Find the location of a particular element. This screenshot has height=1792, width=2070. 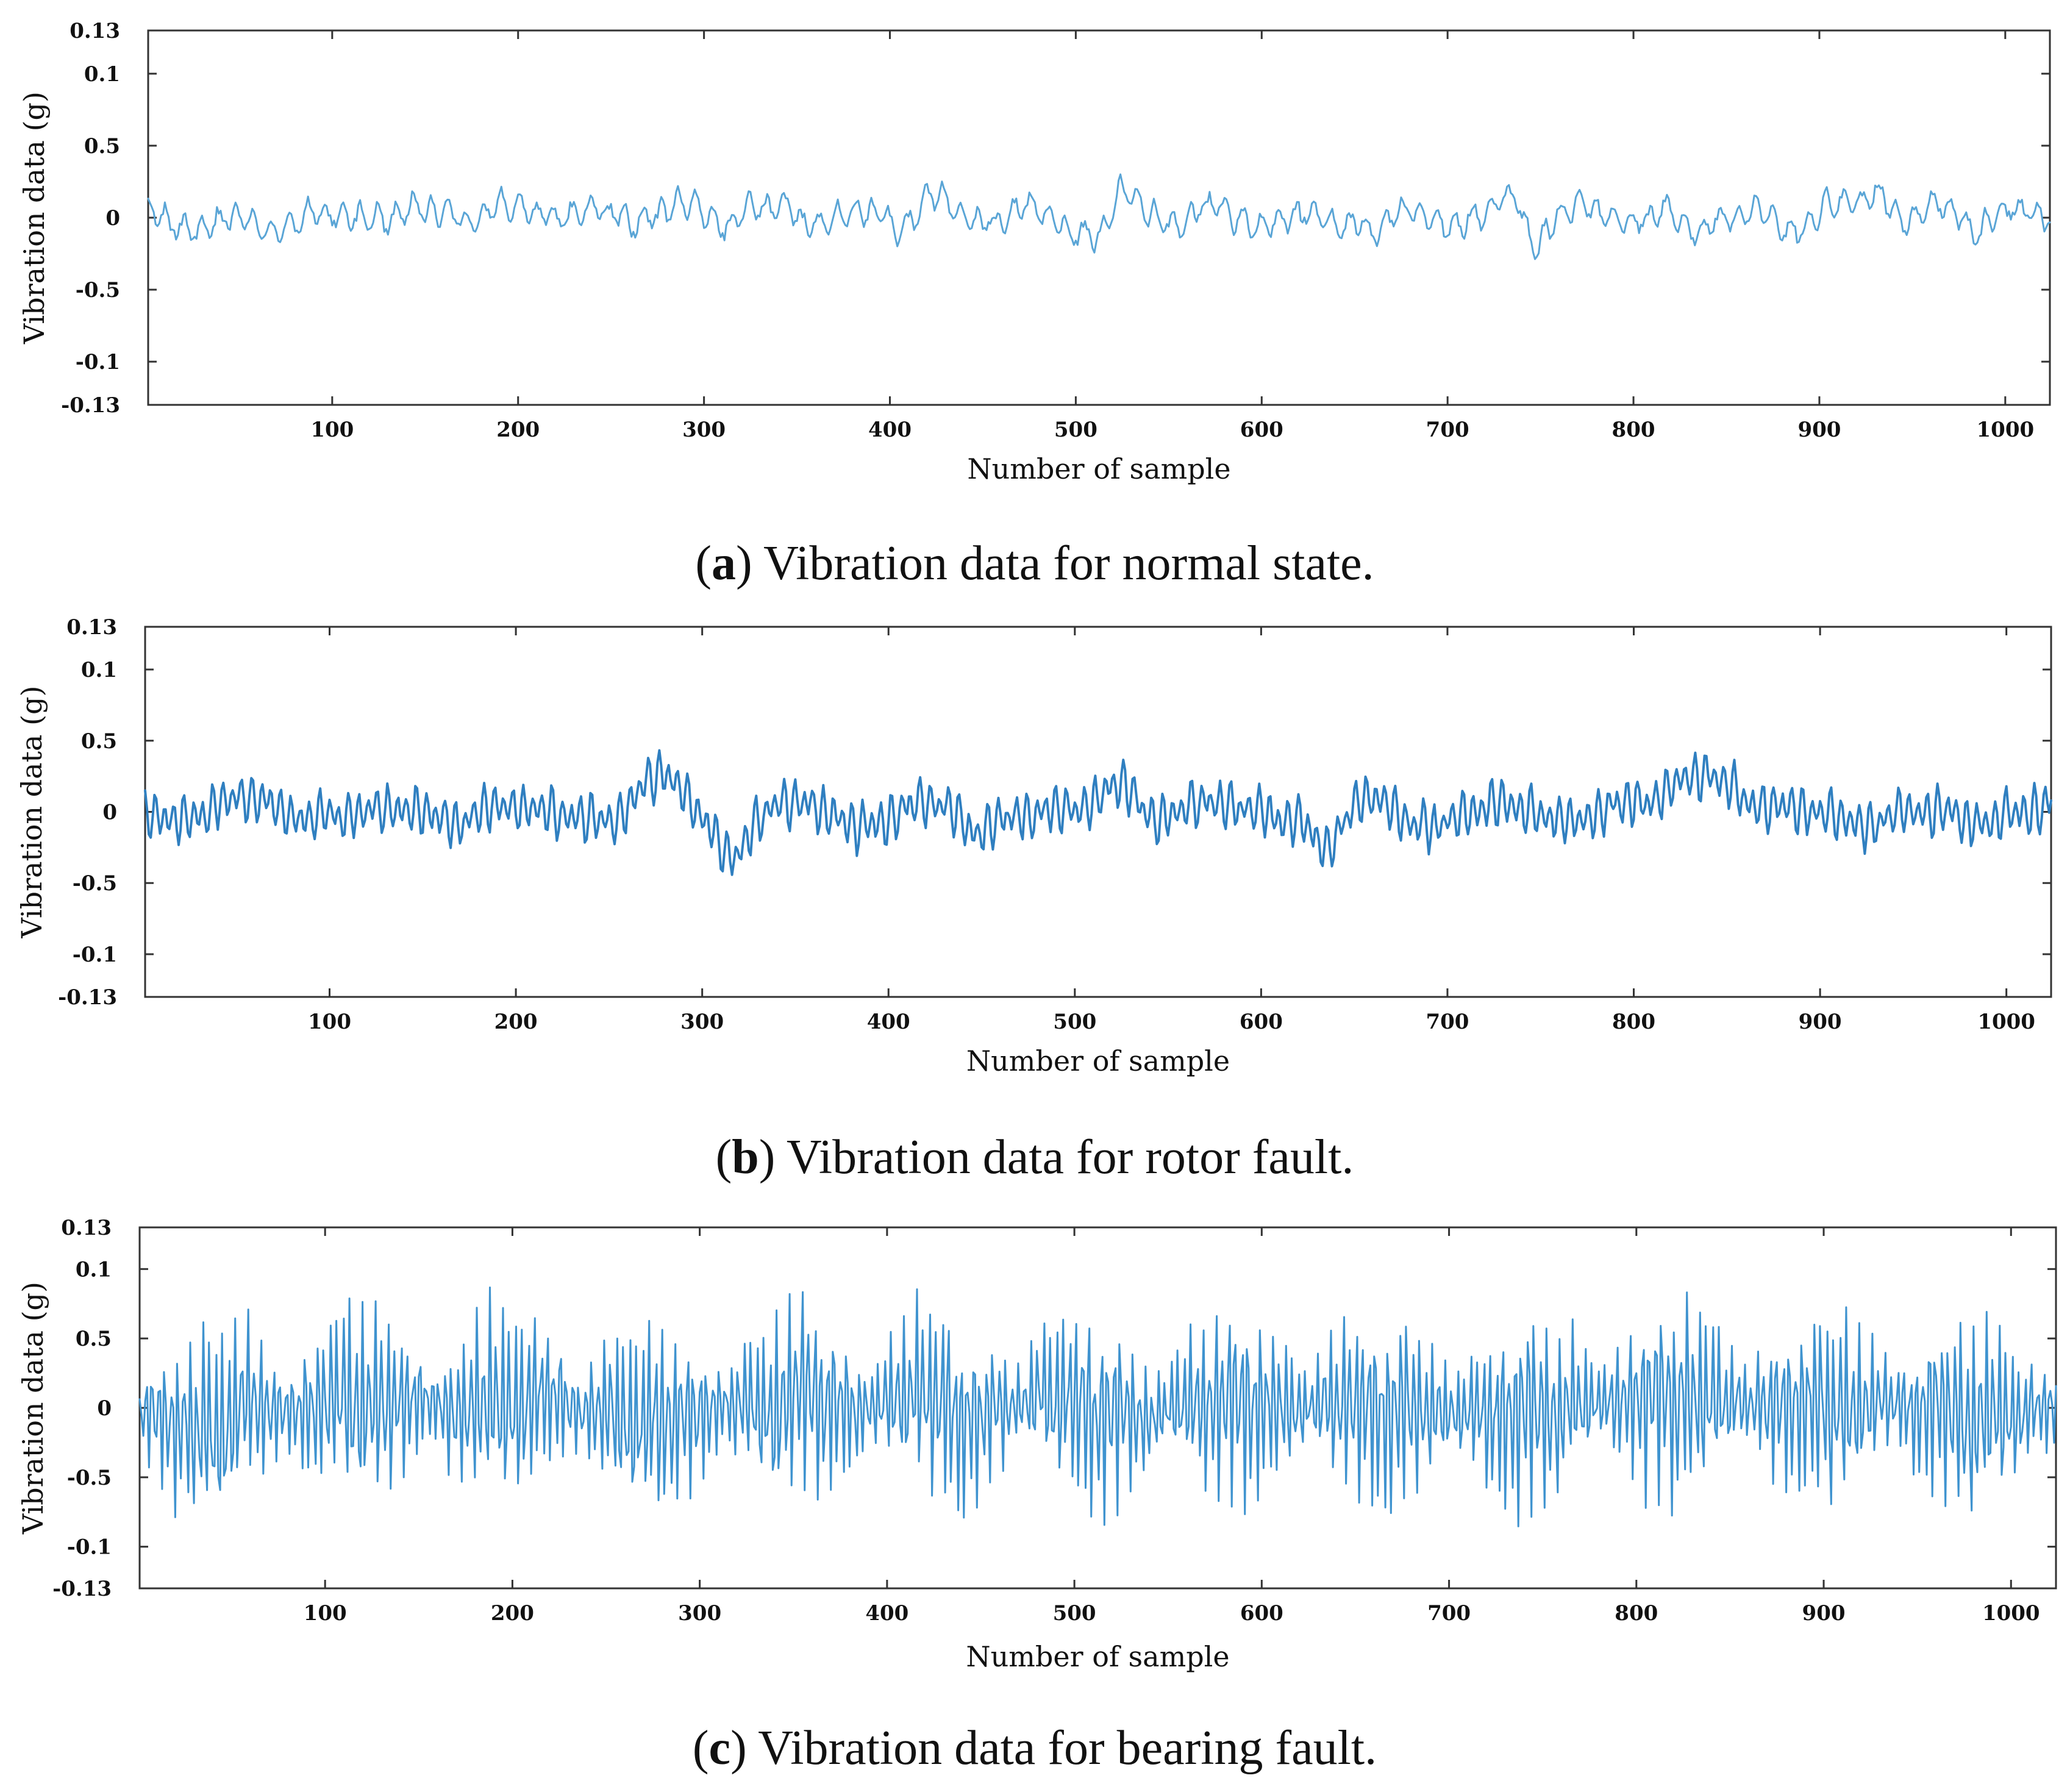

caption-text: Vibration data for rotor fault. is located at coordinates (1070, 1157).